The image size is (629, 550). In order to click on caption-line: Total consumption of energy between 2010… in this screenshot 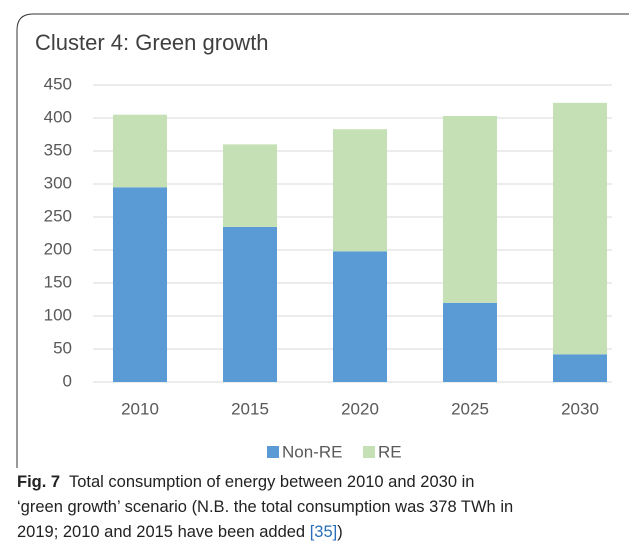, I will do `click(271, 482)`.